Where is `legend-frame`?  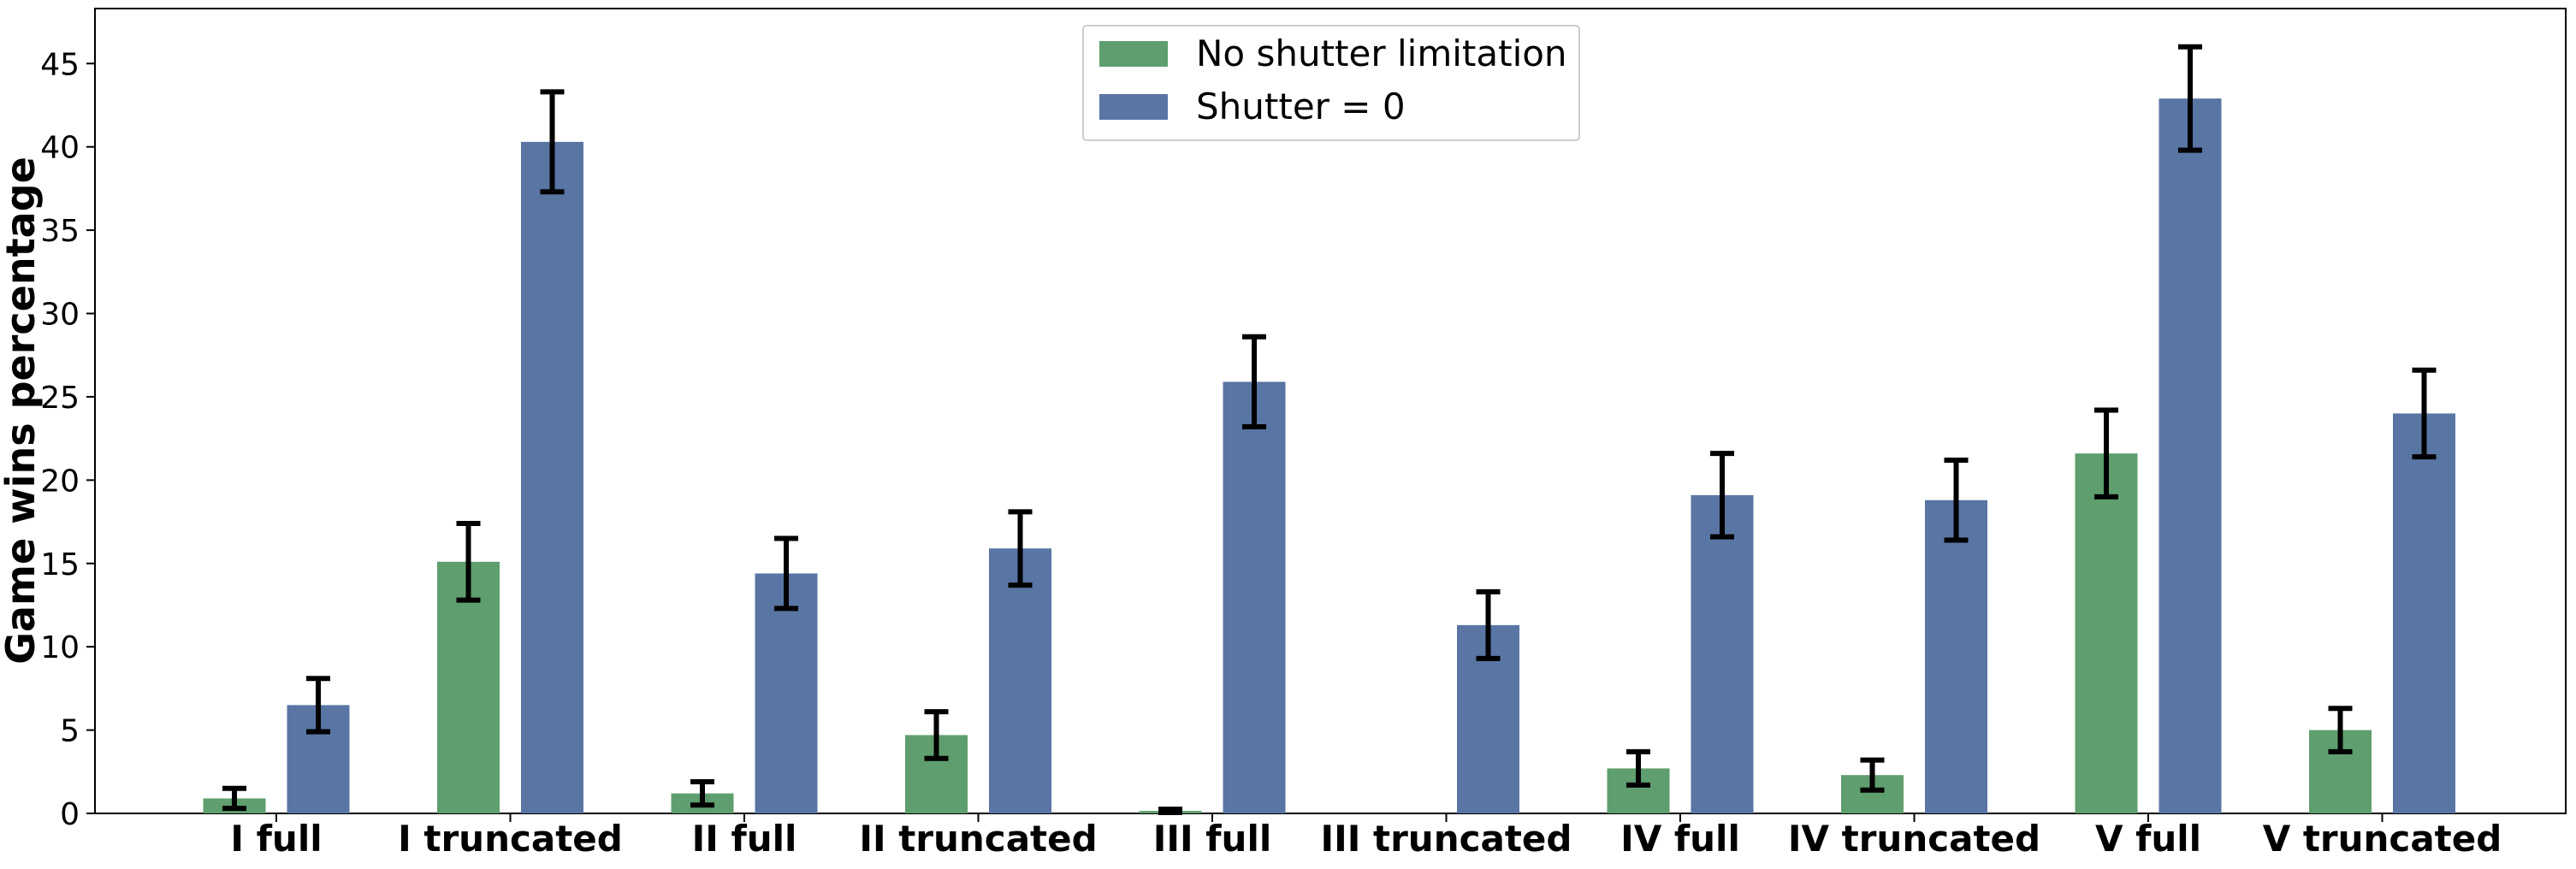
legend-frame is located at coordinates (1331, 83).